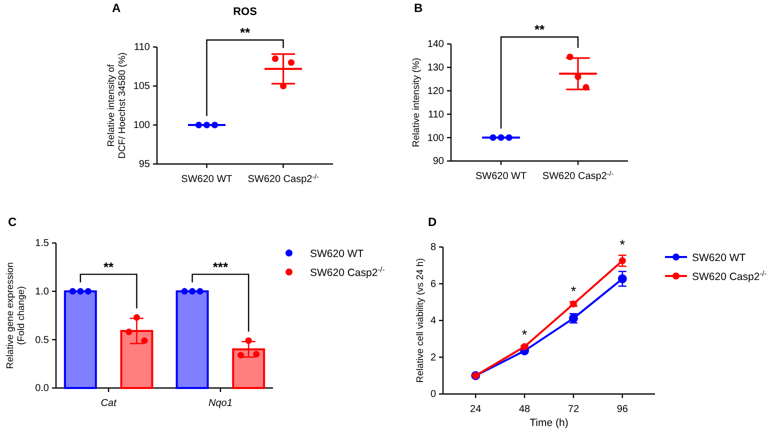 This screenshot has width=777, height=435. What do you see at coordinates (433, 358) in the screenshot?
I see `y-tick-label: 2` at bounding box center [433, 358].